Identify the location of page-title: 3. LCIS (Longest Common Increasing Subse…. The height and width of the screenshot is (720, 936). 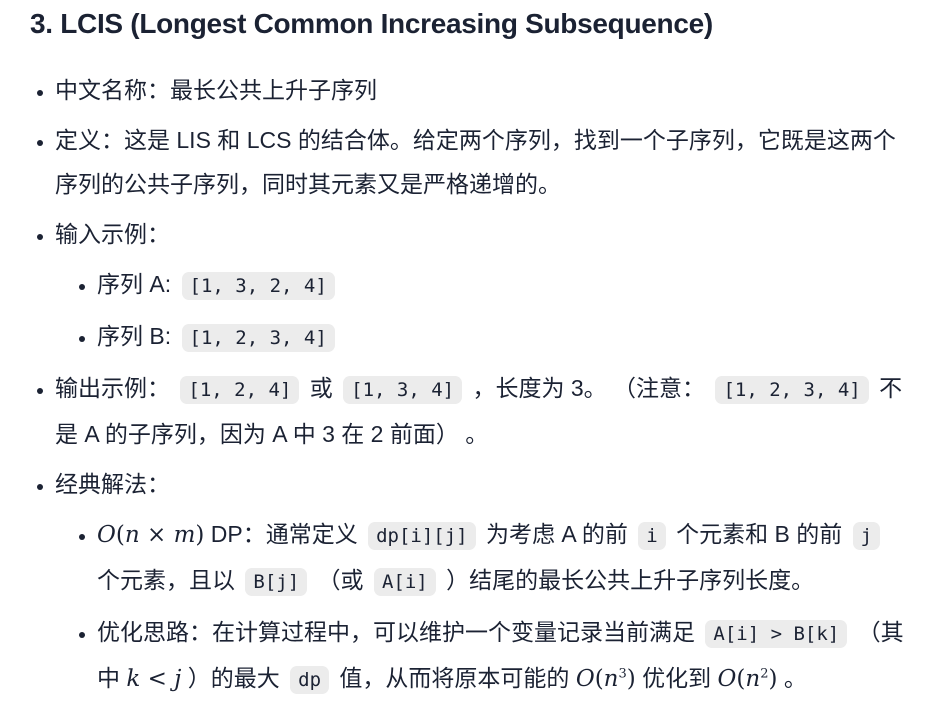
(371, 23).